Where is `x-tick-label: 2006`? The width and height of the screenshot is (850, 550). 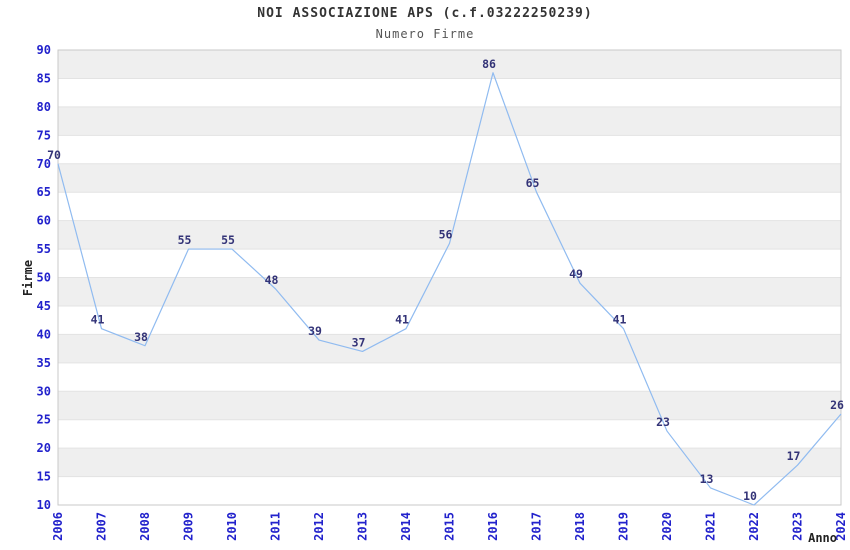 x-tick-label: 2006 is located at coordinates (58, 526).